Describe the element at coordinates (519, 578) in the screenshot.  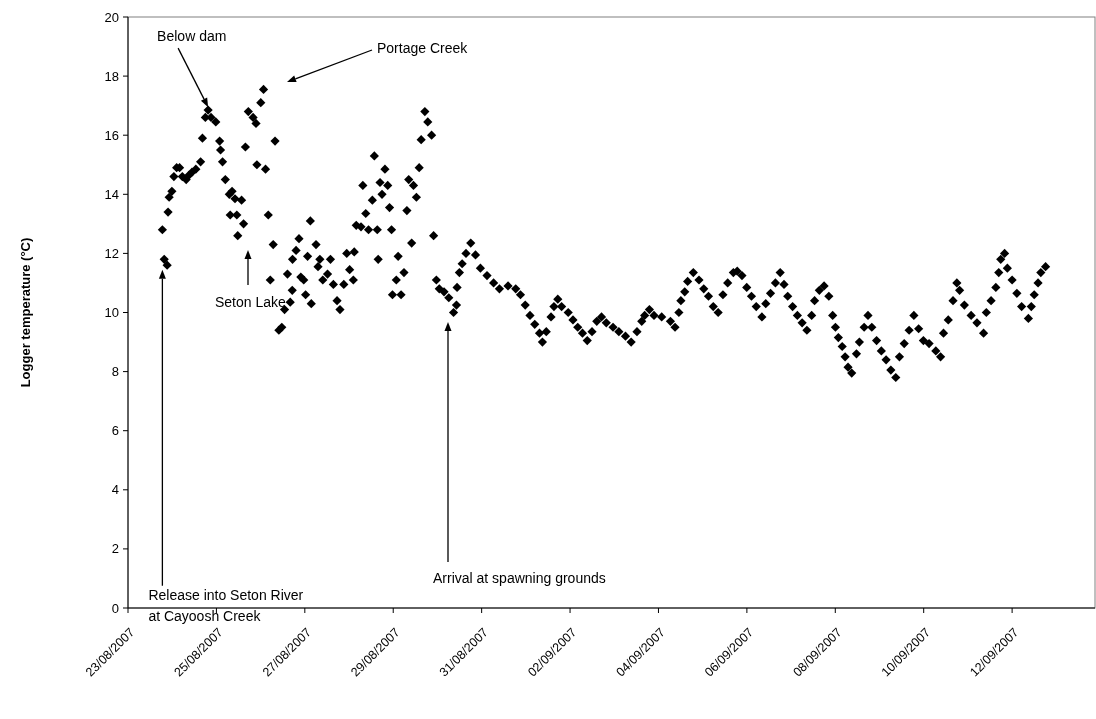
I see `annotation: Arrival at spawning grounds` at that location.